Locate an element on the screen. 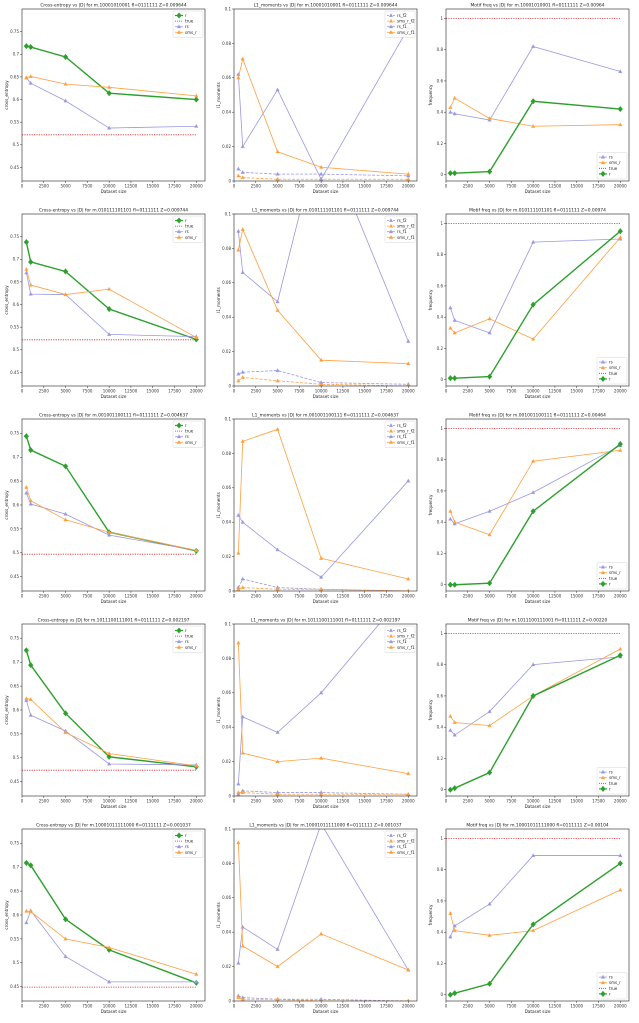  legend-marker-r is located at coordinates (603, 174).